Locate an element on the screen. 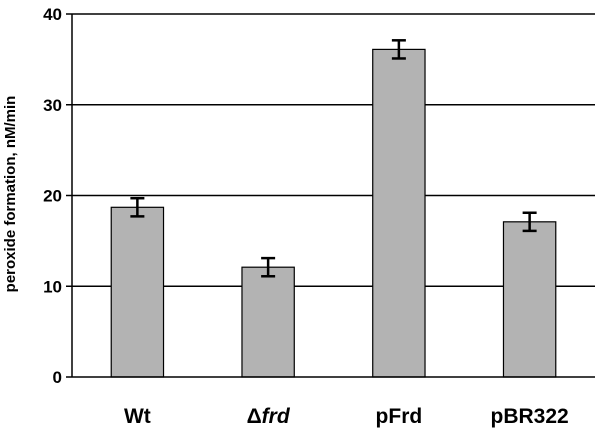 This screenshot has width=600, height=445. x-category-label: pBR322 is located at coordinates (530, 416).